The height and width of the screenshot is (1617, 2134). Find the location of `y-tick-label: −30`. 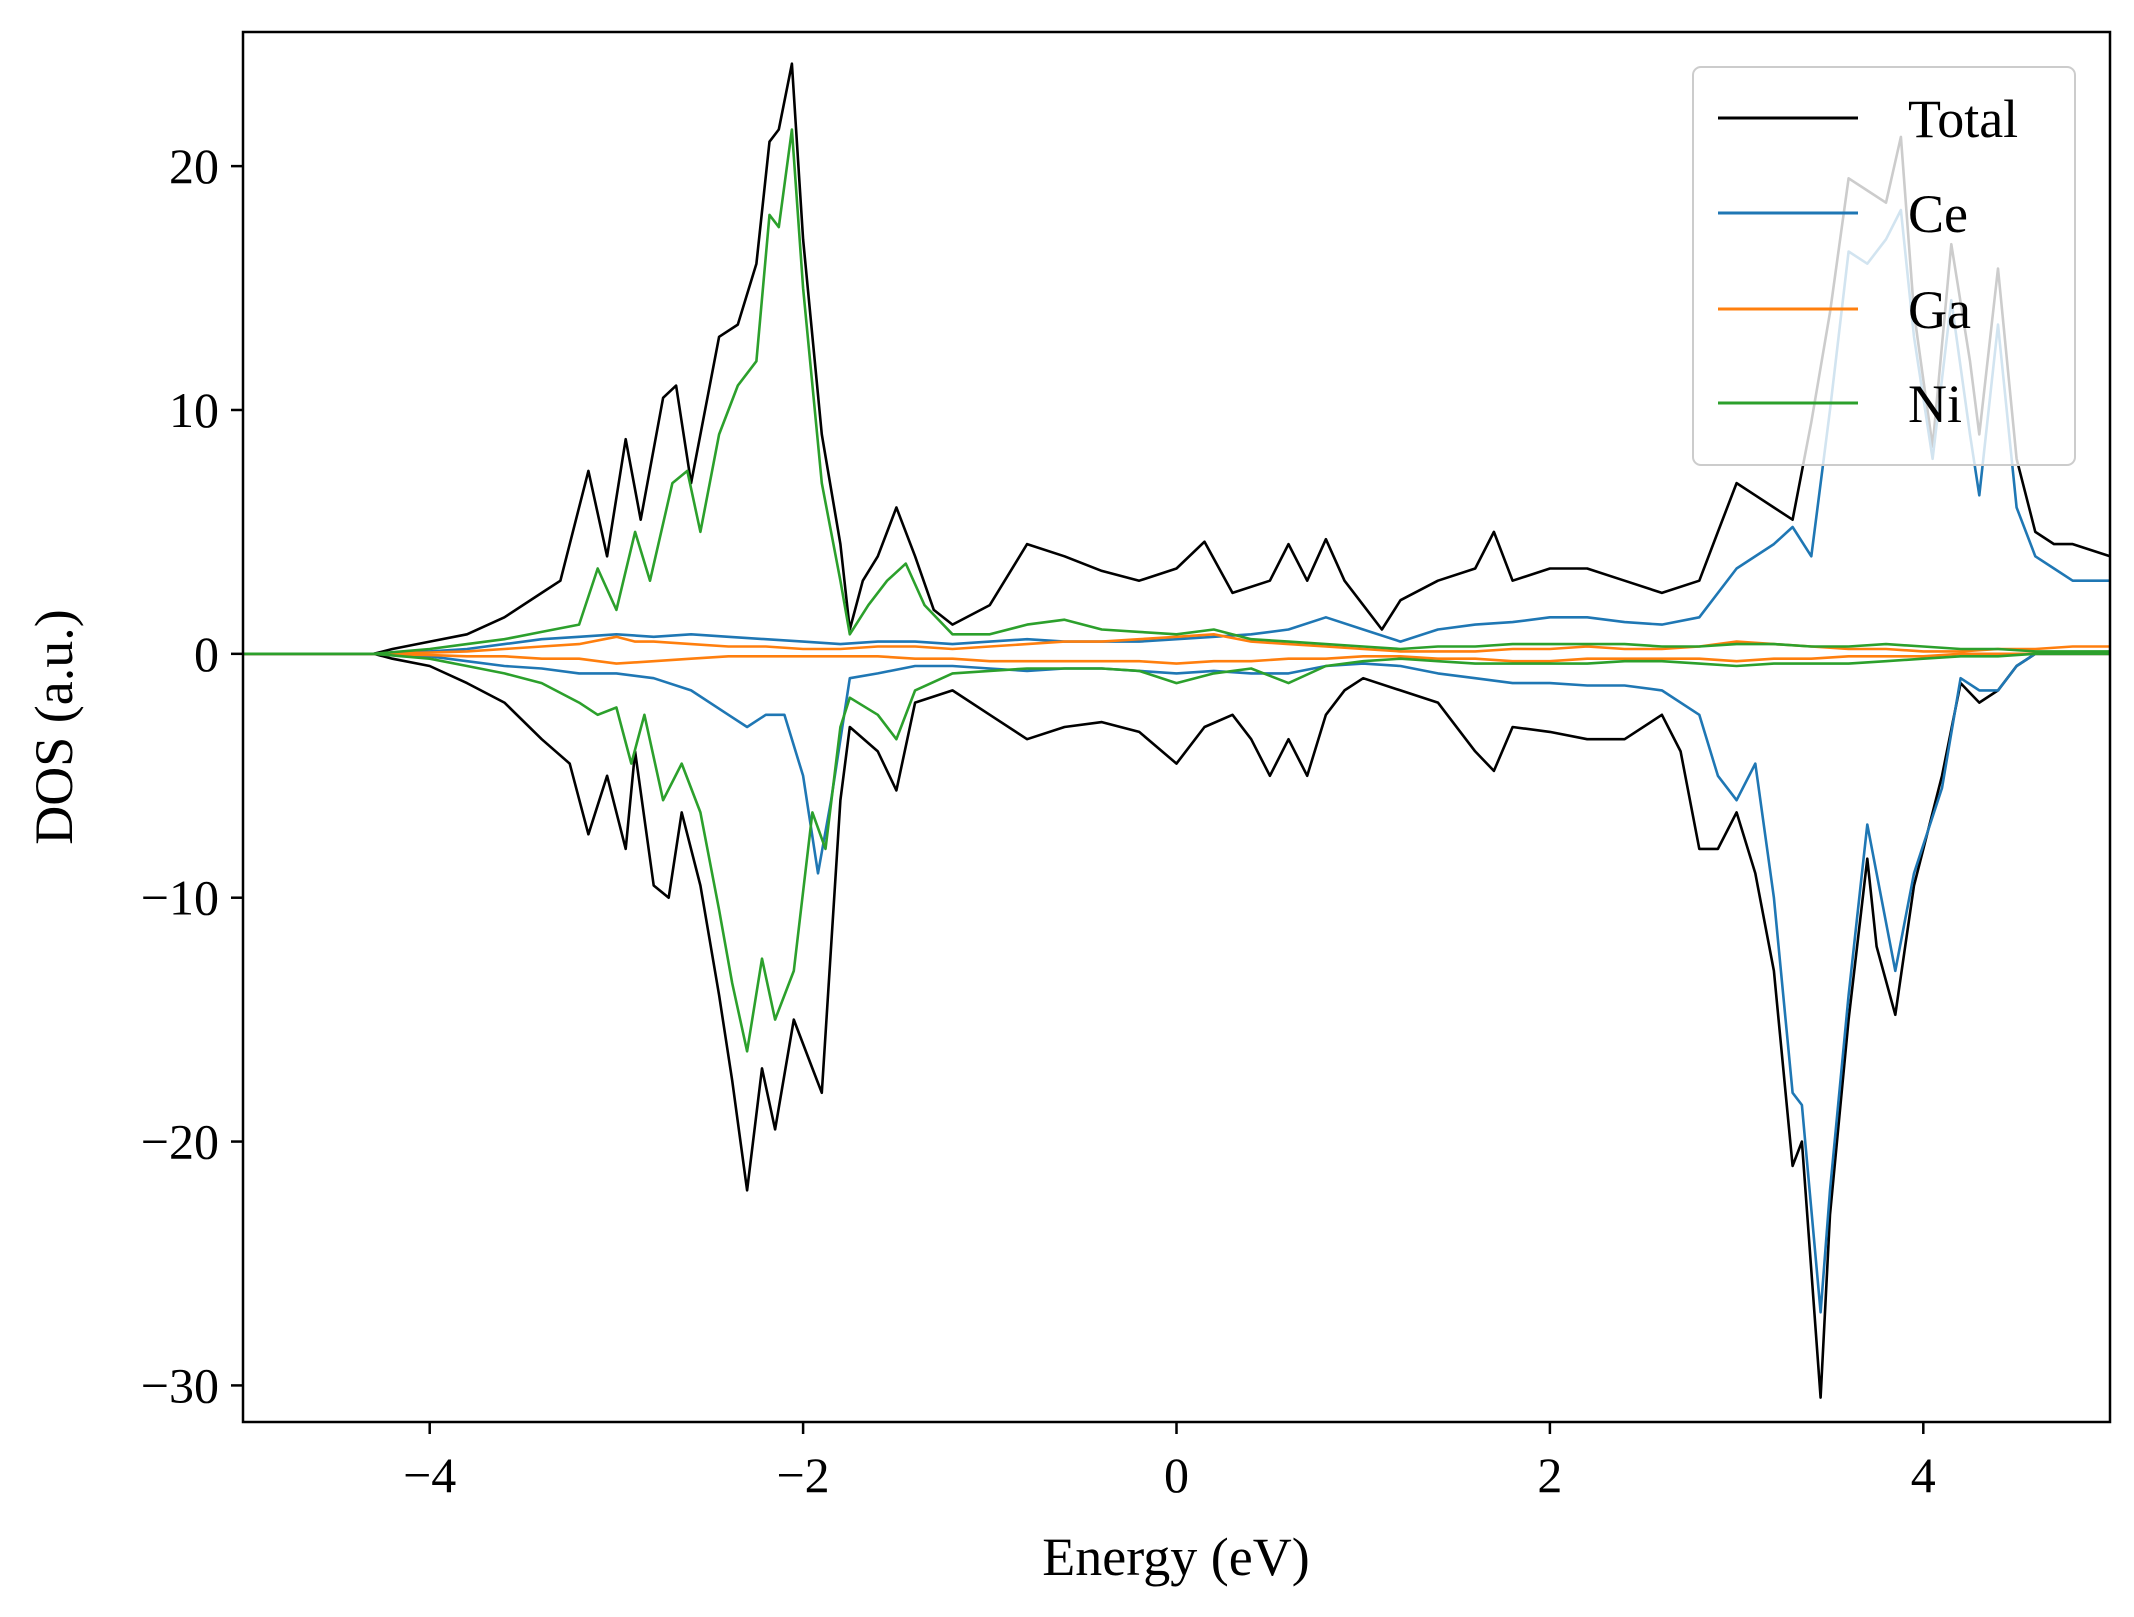

y-tick-label: −30 is located at coordinates (180, 1385).